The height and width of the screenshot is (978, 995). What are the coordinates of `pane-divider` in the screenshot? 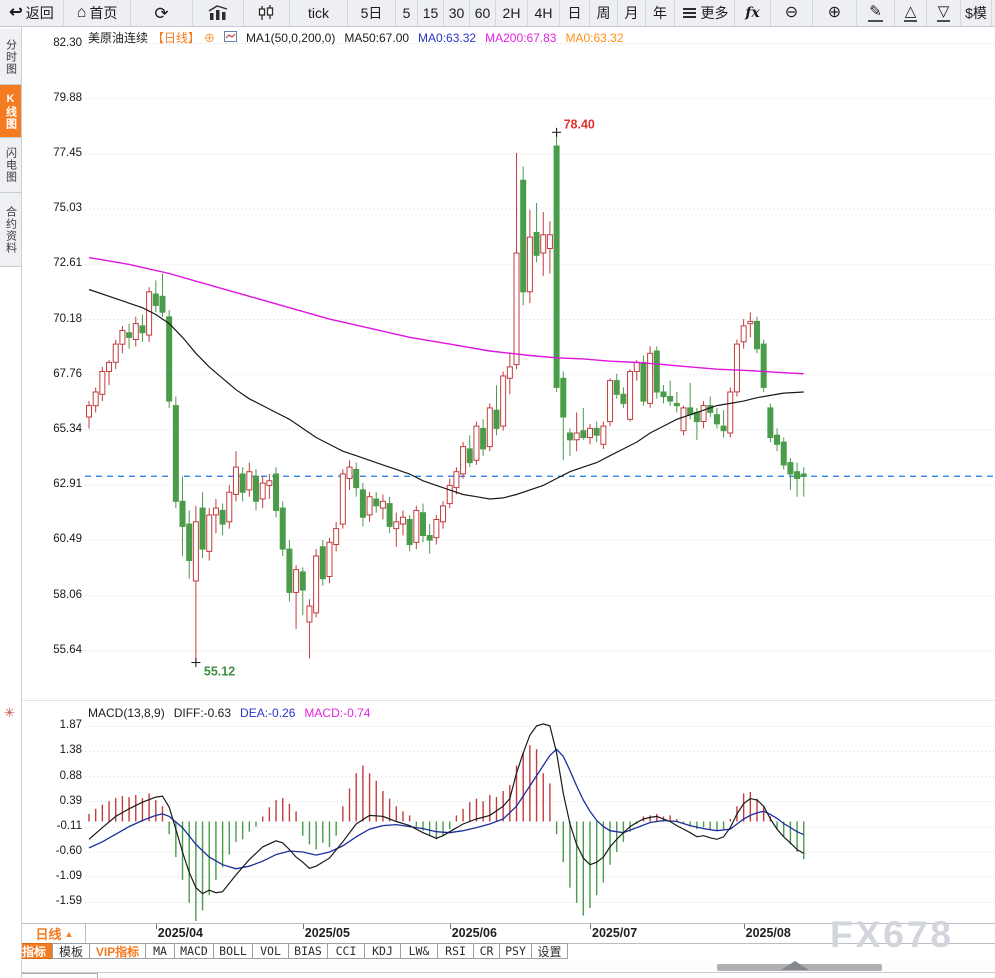 It's located at (508, 700).